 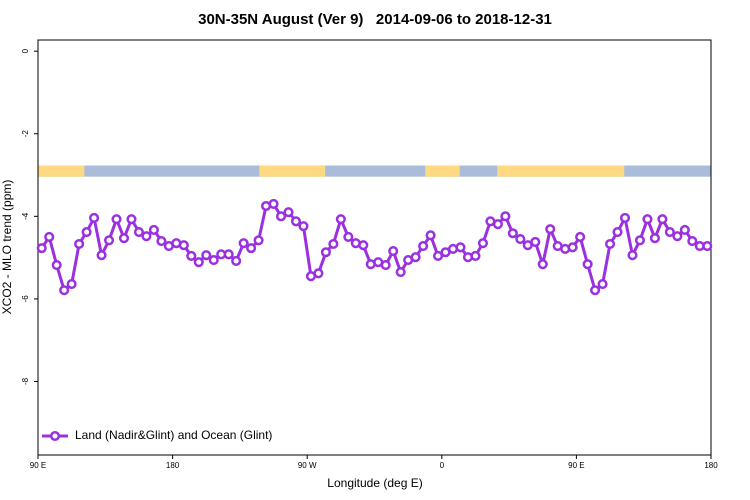 What do you see at coordinates (442, 465) in the screenshot?
I see `x-tick-label: 0` at bounding box center [442, 465].